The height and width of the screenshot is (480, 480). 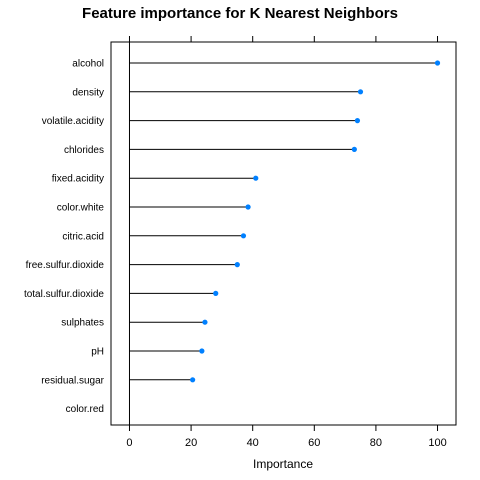 I want to click on category-label: free.sulfur.dioxide, so click(x=65, y=265).